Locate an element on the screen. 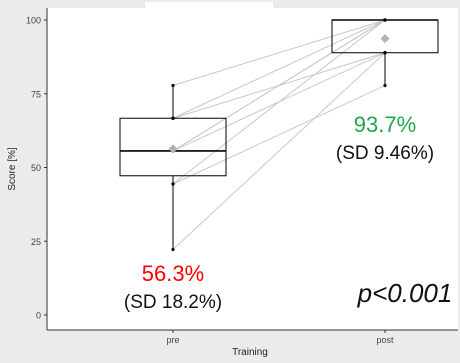 This screenshot has height=363, width=460. y-axis-title: Score [%] is located at coordinates (12, 169).